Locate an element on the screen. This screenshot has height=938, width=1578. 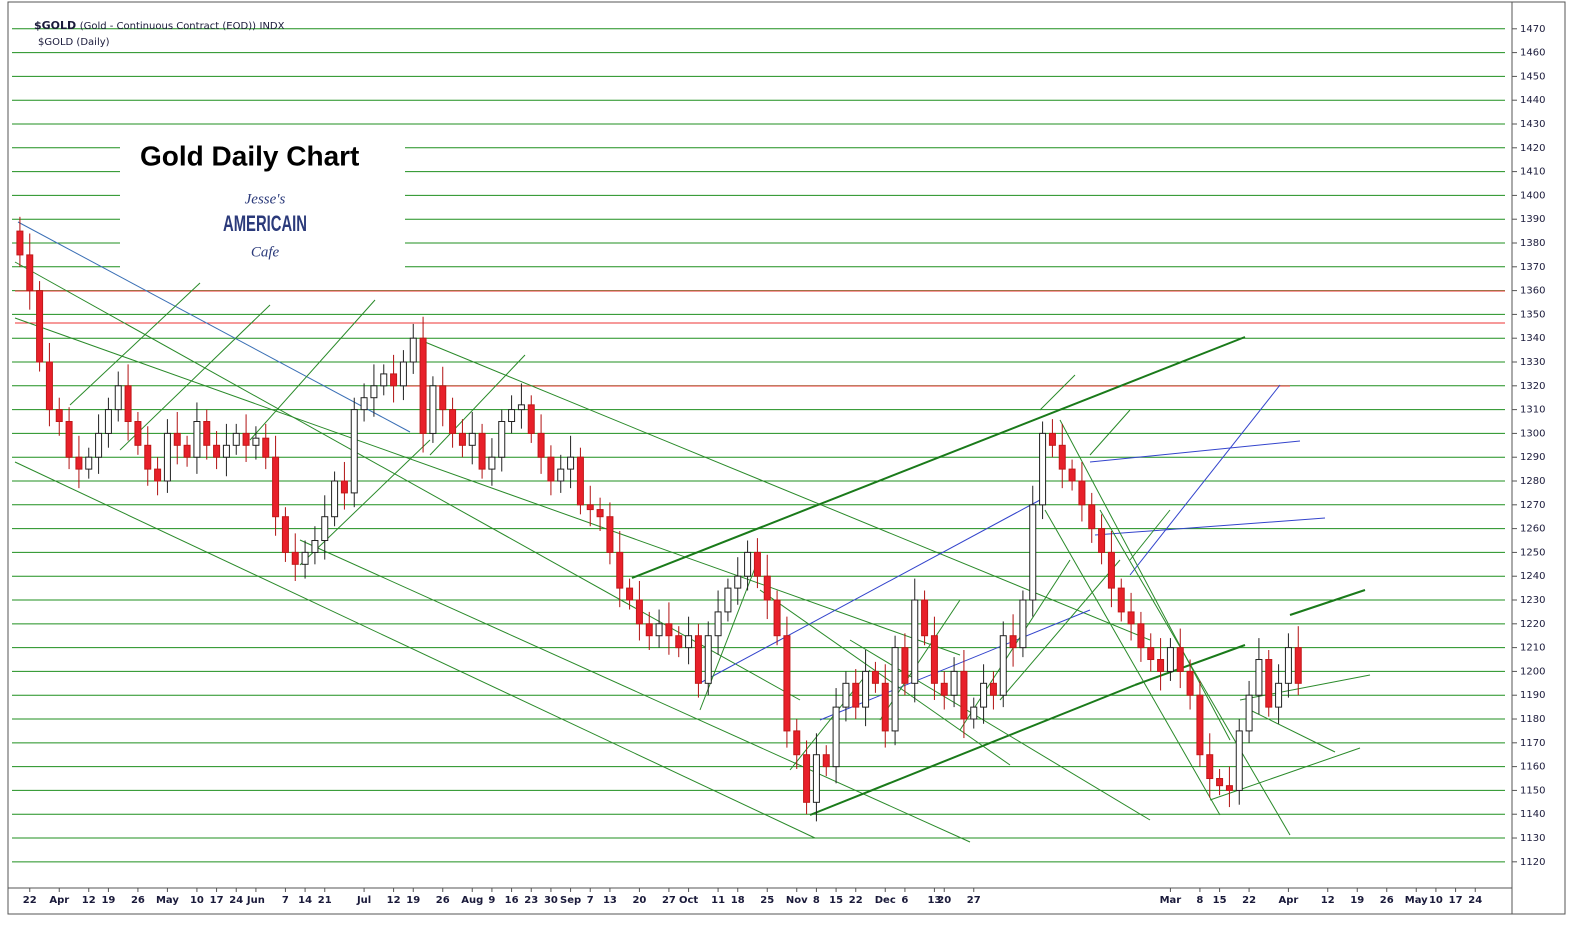
y-tick-label: 1300 is located at coordinates (1532, 433).